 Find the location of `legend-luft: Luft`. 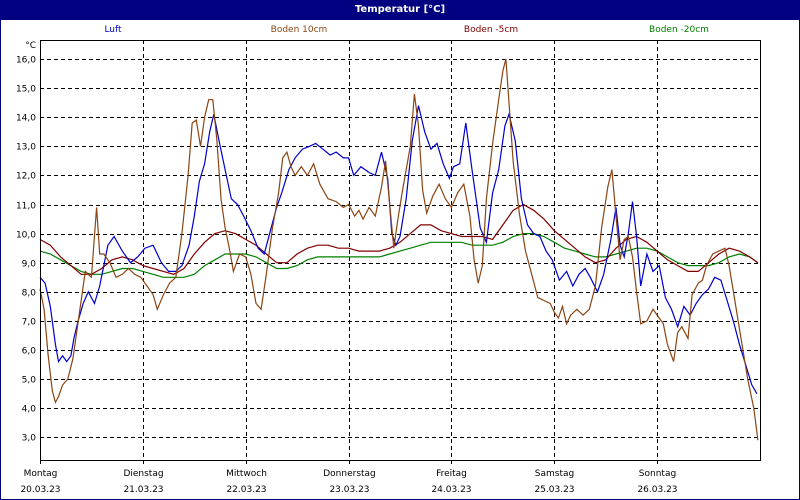

legend-luft: Luft is located at coordinates (113, 30).